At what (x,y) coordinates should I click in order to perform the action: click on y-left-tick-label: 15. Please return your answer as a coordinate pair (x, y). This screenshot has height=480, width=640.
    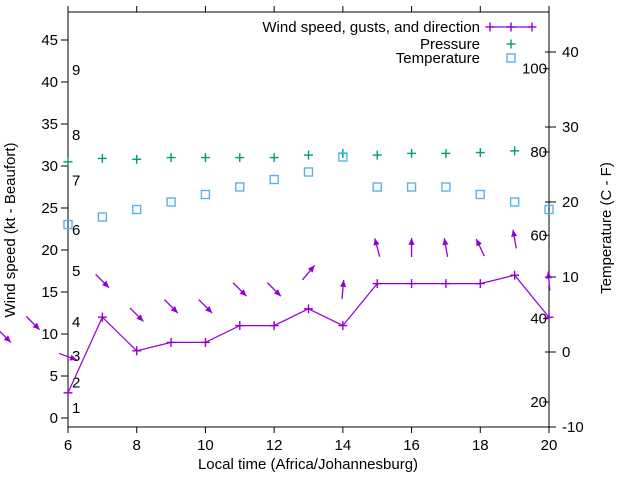
    Looking at the image, I should click on (49, 292).